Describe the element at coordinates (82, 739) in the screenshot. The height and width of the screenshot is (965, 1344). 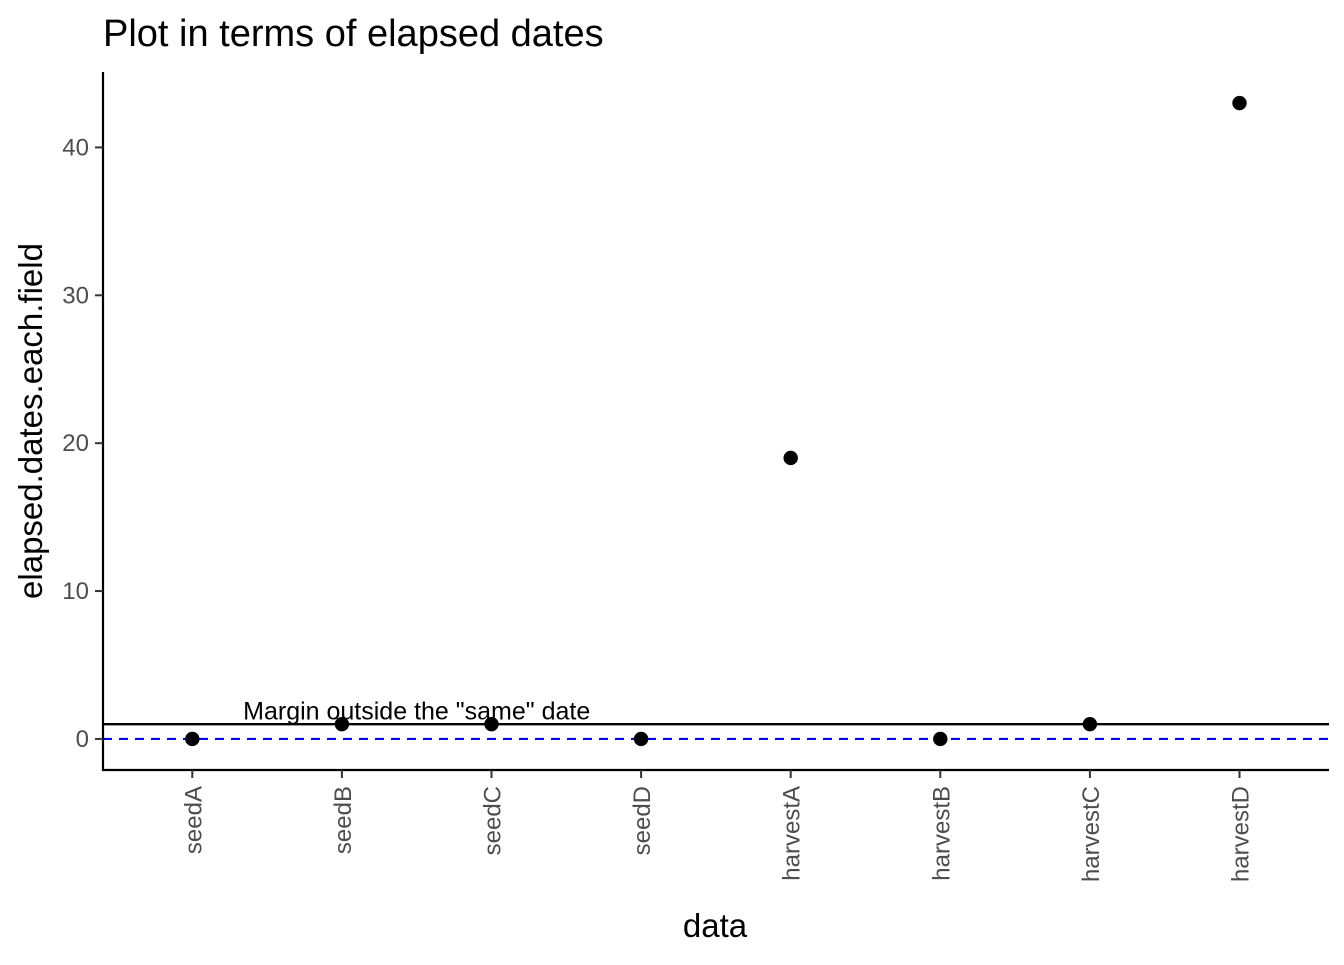
I see `y-tick-label: 0` at that location.